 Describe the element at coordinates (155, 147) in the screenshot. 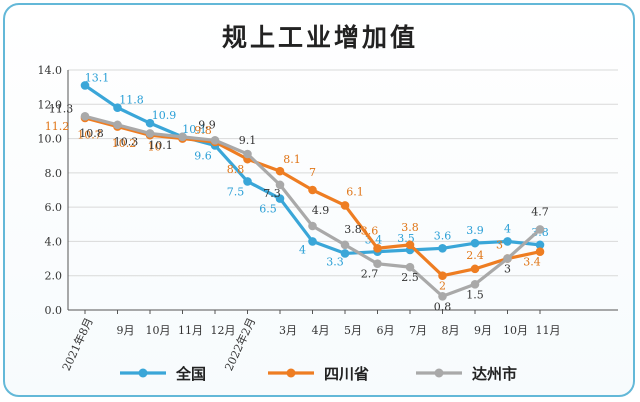

I see `data-label: 10` at that location.